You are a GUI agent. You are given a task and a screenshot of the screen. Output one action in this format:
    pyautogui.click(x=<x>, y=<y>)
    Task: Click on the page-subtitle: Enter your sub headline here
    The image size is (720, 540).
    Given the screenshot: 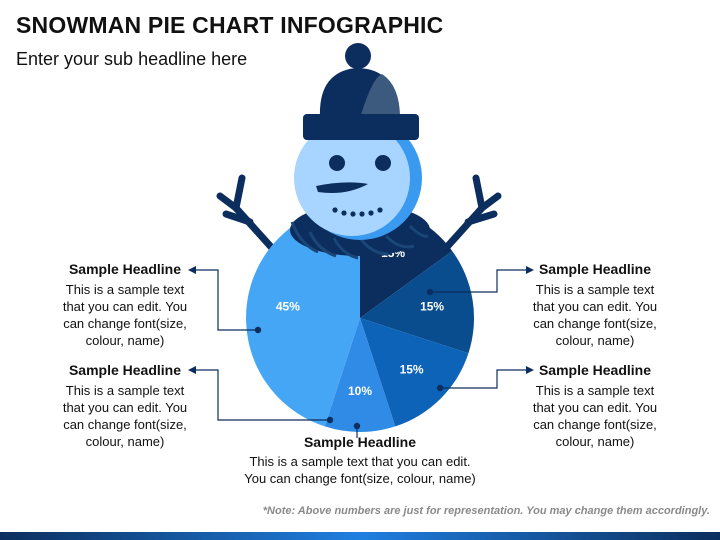 What is the action you would take?
    pyautogui.click(x=132, y=59)
    